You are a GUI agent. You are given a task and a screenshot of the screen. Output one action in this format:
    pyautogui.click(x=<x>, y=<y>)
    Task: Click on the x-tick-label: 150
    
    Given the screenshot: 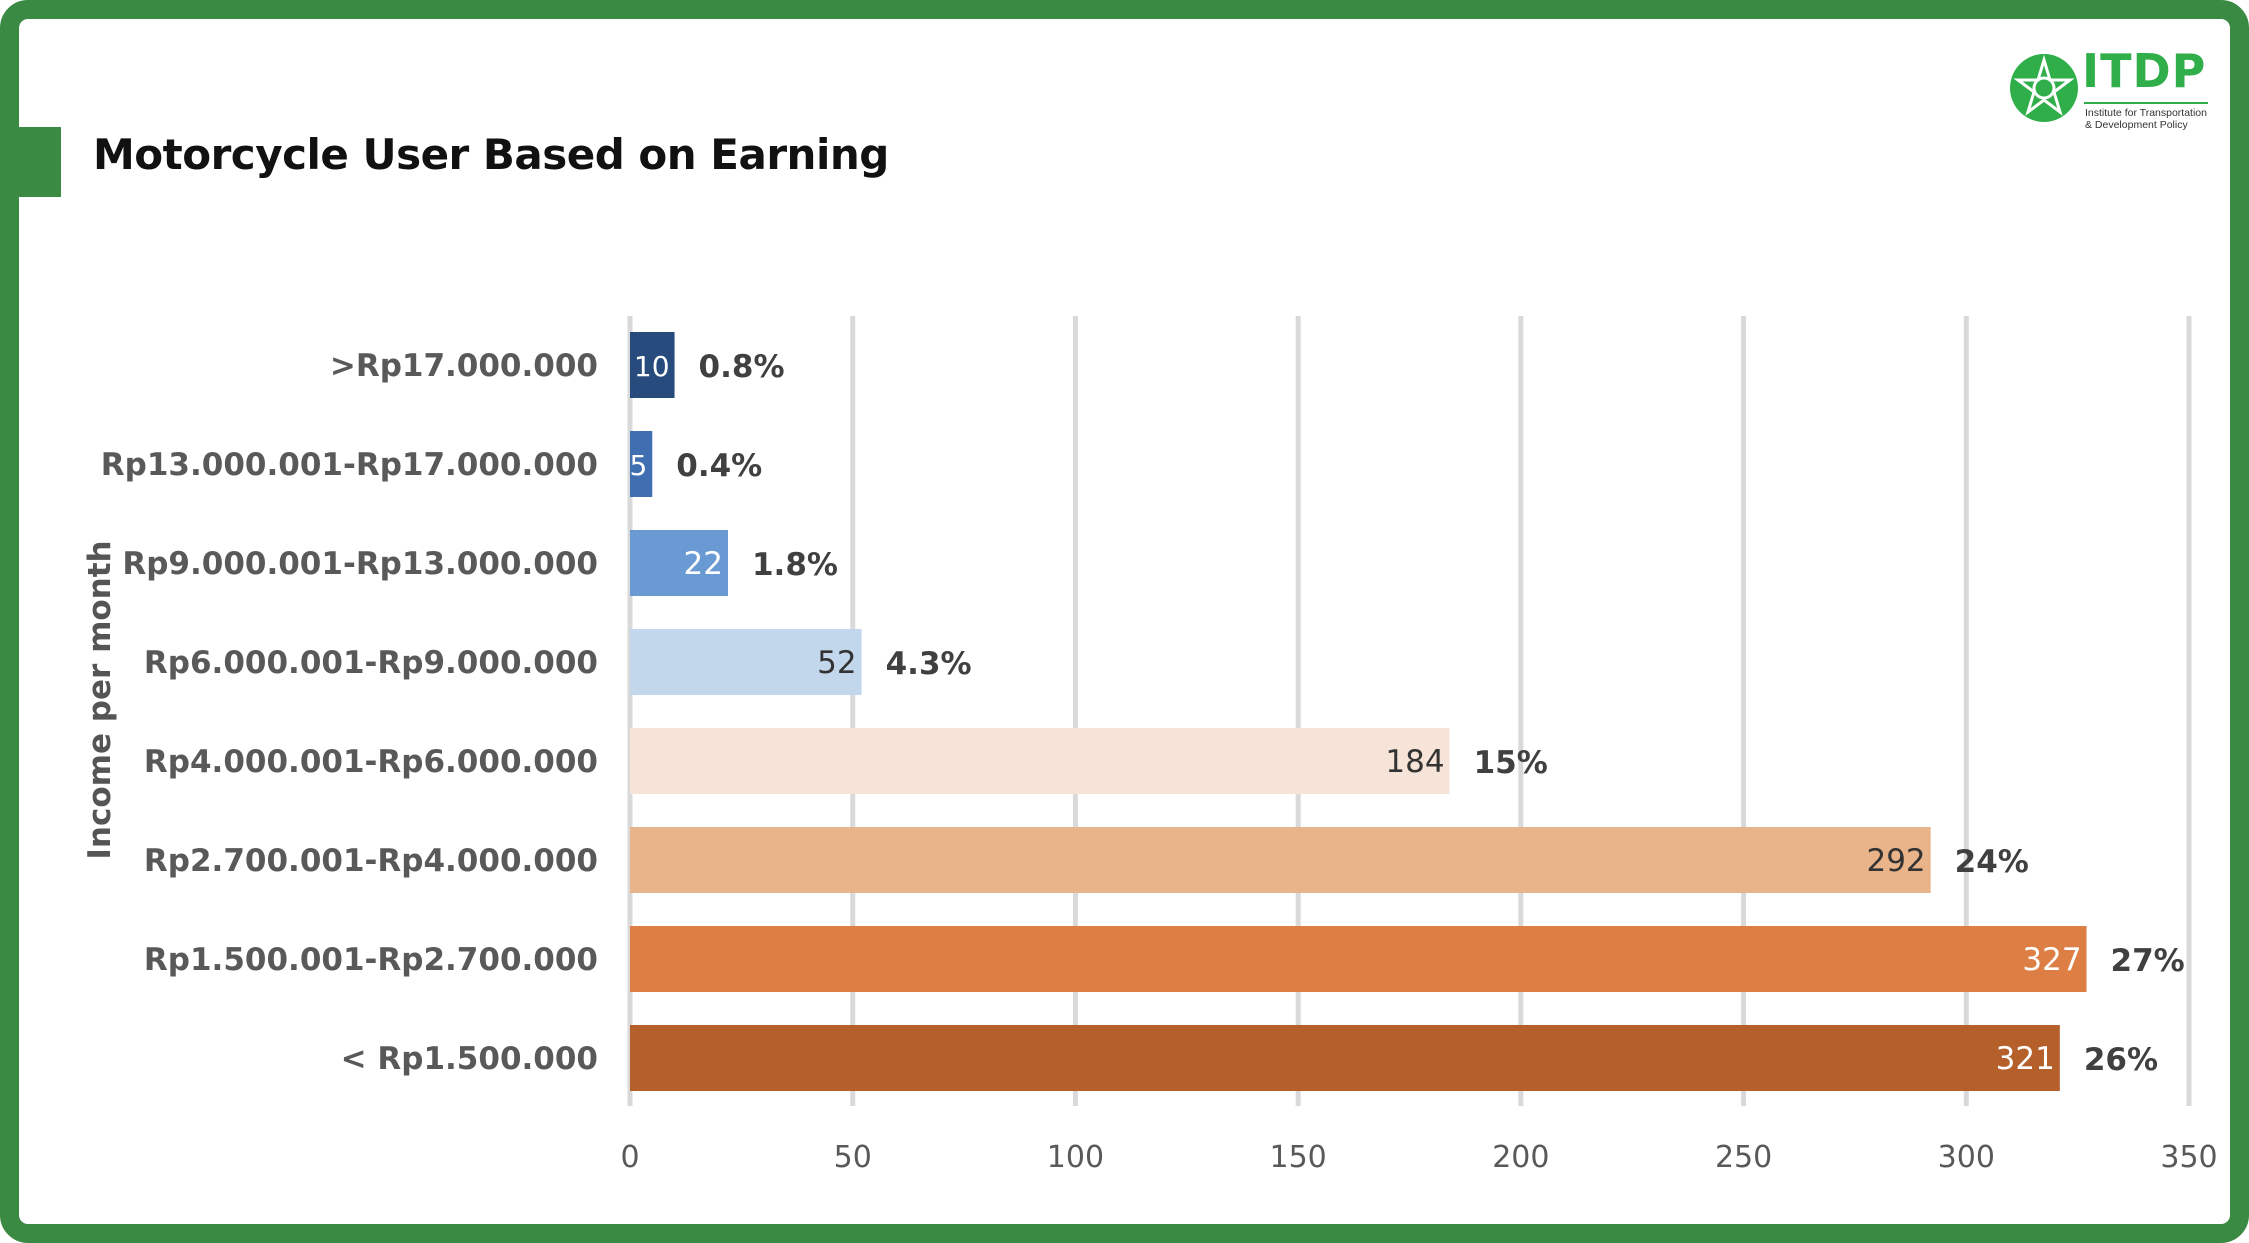 What is the action you would take?
    pyautogui.click(x=1298, y=1157)
    